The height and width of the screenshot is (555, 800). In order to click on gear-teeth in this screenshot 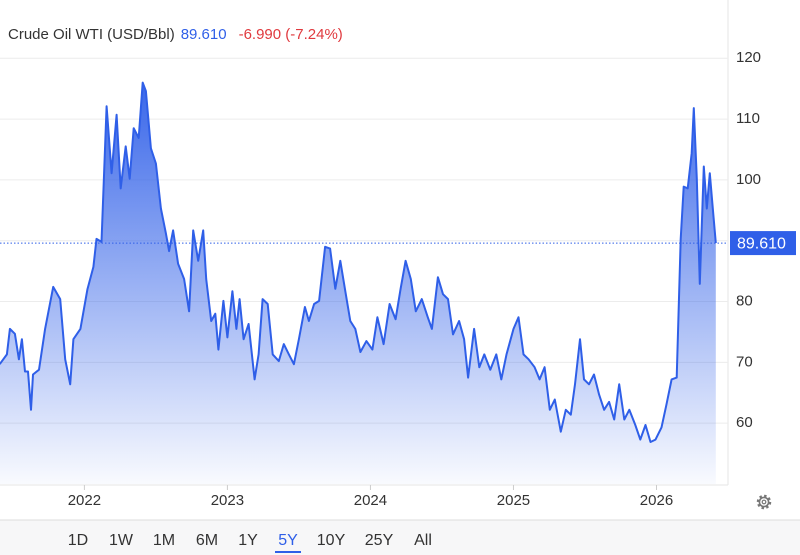, I will do `click(764, 502)`.